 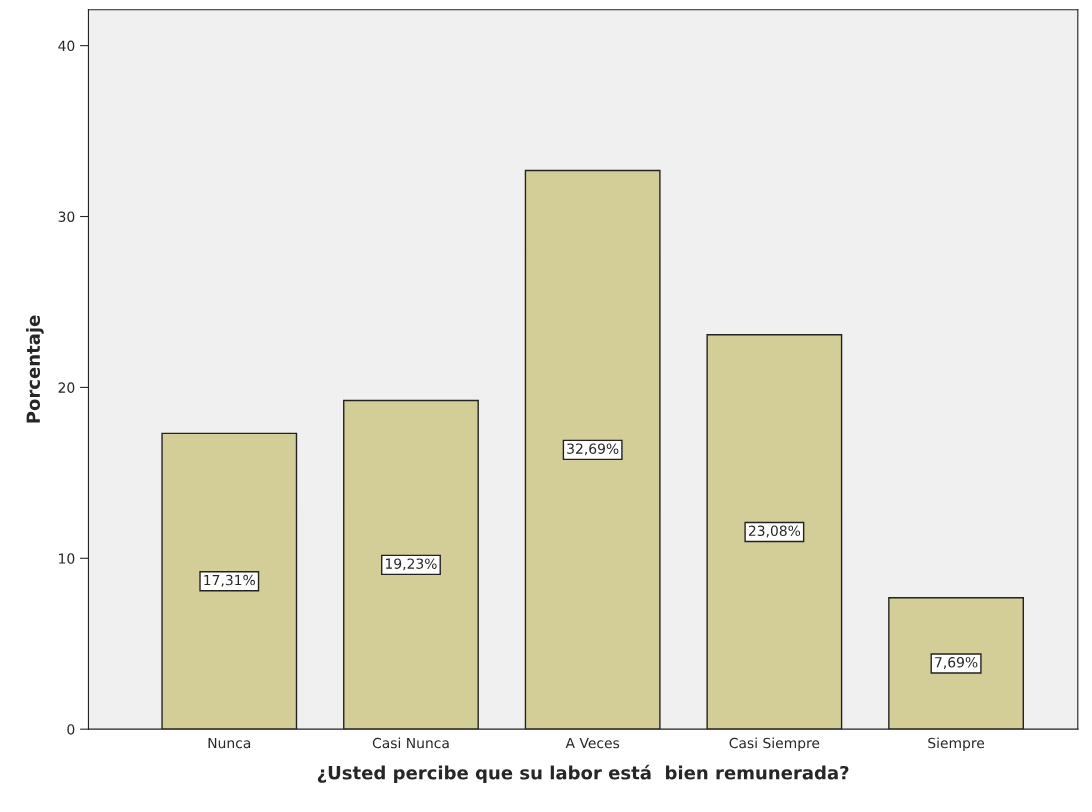 What do you see at coordinates (35, 369) in the screenshot?
I see `y-axis-title: Porcentaje` at bounding box center [35, 369].